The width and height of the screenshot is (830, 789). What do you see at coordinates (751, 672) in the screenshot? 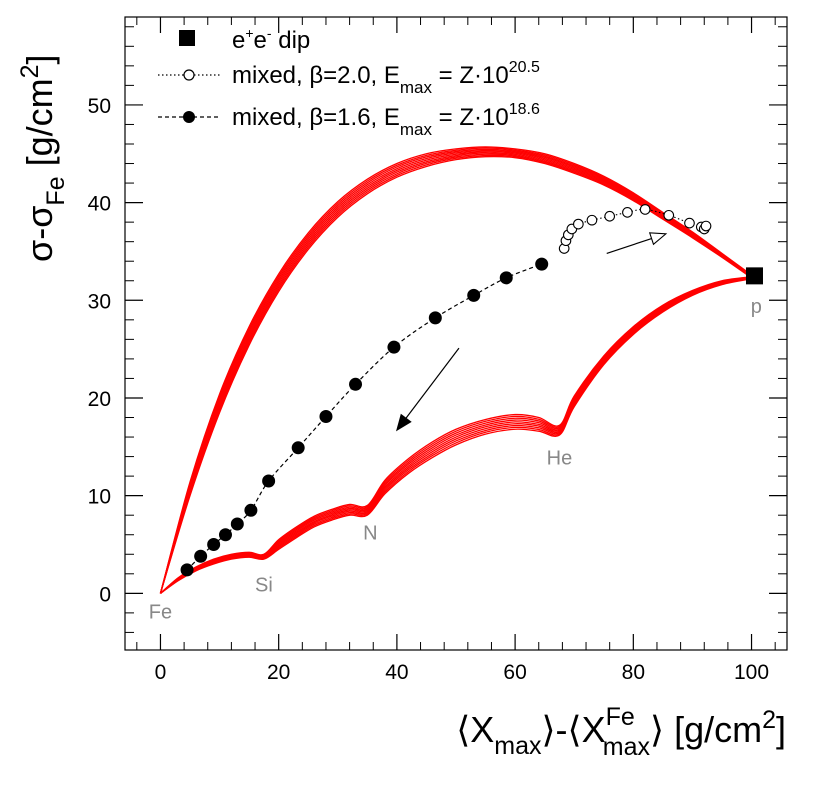
I see `x-tick-label: 100` at bounding box center [751, 672].